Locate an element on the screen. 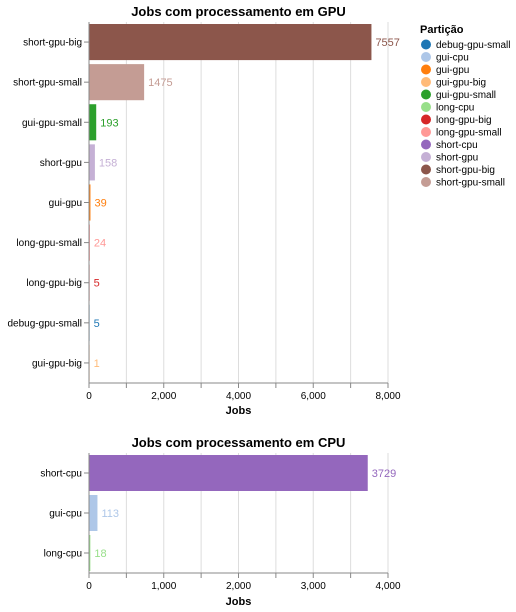  gpu-x-tick-label: 6,000 is located at coordinates (313, 396).